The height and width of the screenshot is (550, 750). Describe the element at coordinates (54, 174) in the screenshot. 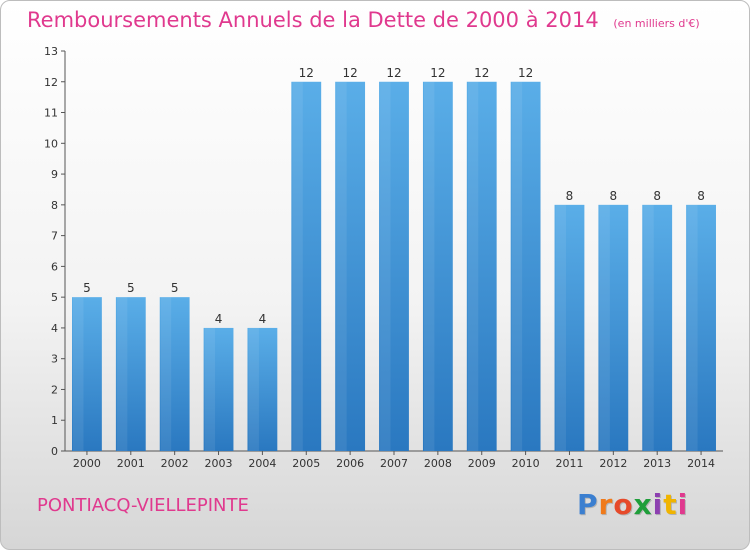

I see `y-tick-label: 9` at that location.